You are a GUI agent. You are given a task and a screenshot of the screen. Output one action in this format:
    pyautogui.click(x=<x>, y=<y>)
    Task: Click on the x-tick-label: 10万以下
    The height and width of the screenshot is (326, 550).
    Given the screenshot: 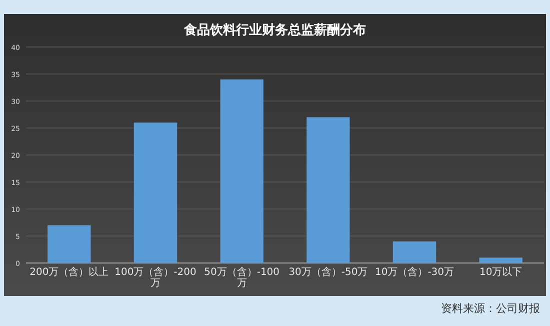 What is the action you would take?
    pyautogui.click(x=500, y=272)
    